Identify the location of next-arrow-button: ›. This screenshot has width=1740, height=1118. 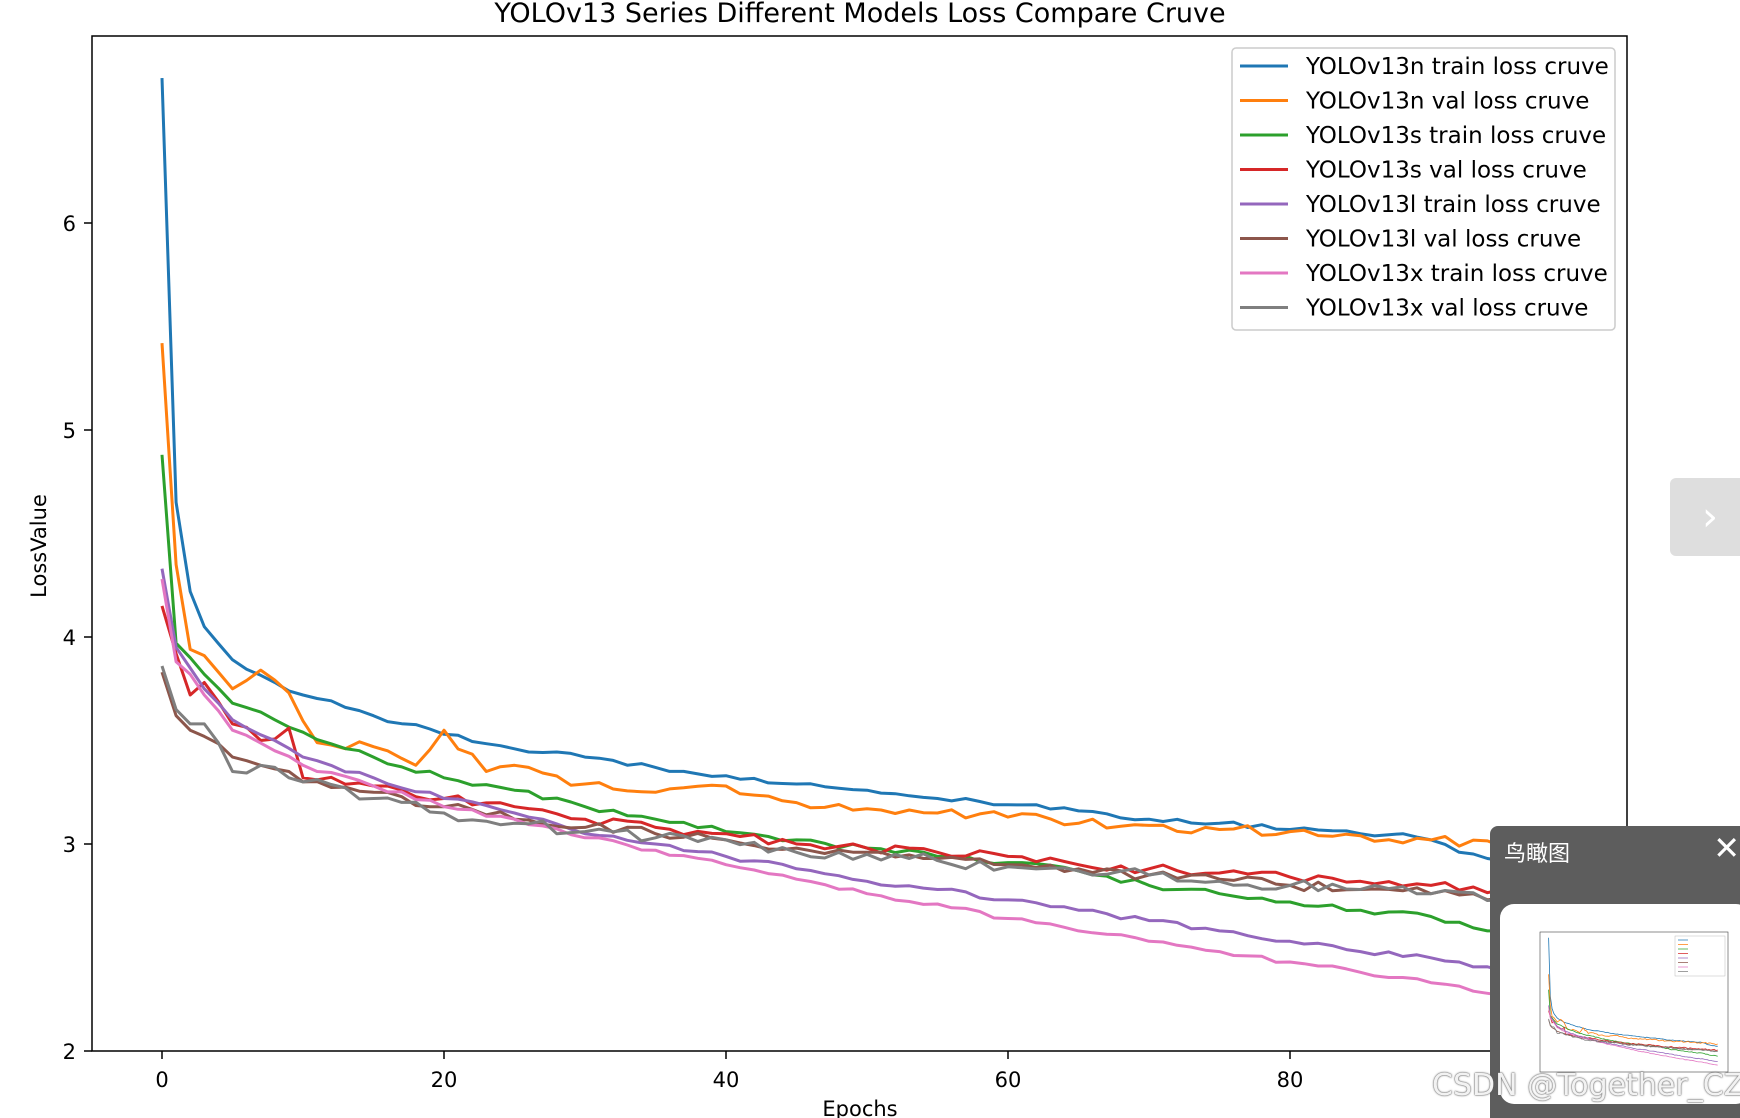
(1705, 517).